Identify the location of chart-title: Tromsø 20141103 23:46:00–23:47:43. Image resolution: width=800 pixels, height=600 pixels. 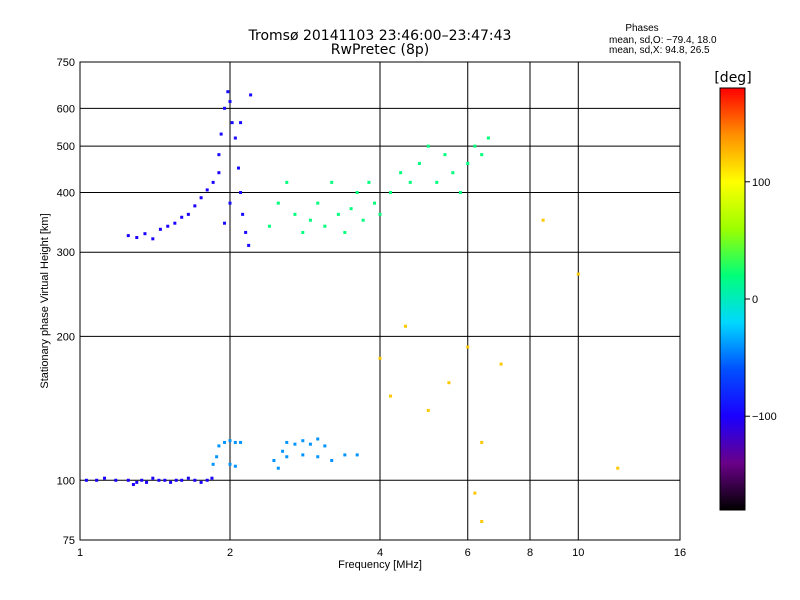
(380, 36).